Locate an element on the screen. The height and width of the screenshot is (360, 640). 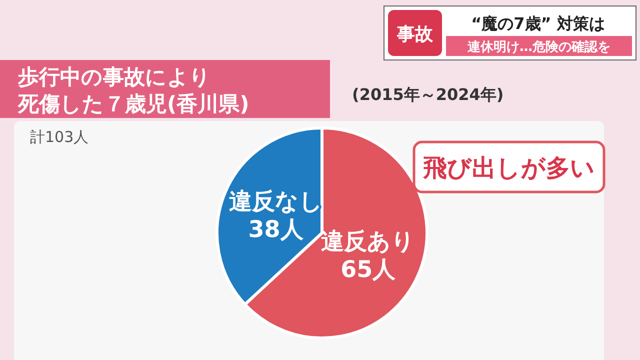
slice-label: 違反あり is located at coordinates (368, 242).